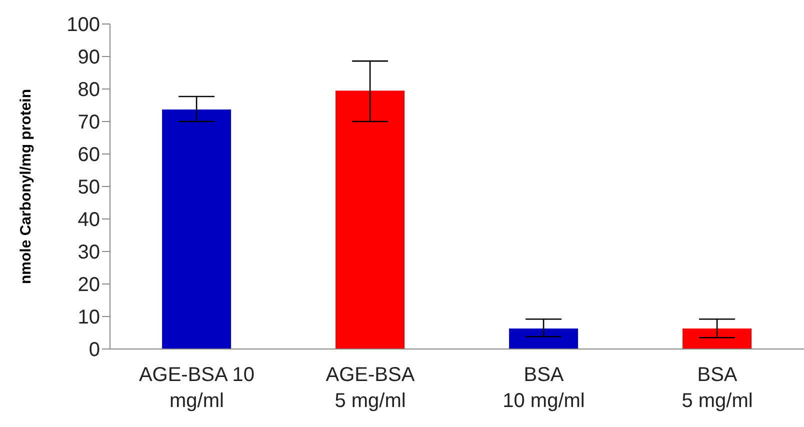 This screenshot has width=804, height=427. Describe the element at coordinates (25, 186) in the screenshot. I see `y-axis-title: nmole Carbonyl/mg protein` at that location.